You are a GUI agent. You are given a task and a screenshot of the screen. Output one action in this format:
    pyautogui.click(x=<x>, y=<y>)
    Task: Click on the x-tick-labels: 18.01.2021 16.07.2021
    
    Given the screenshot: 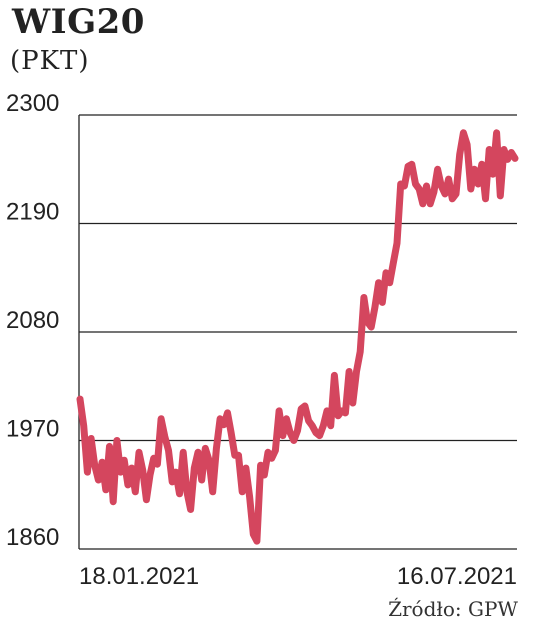 What is the action you would take?
    pyautogui.click(x=298, y=576)
    